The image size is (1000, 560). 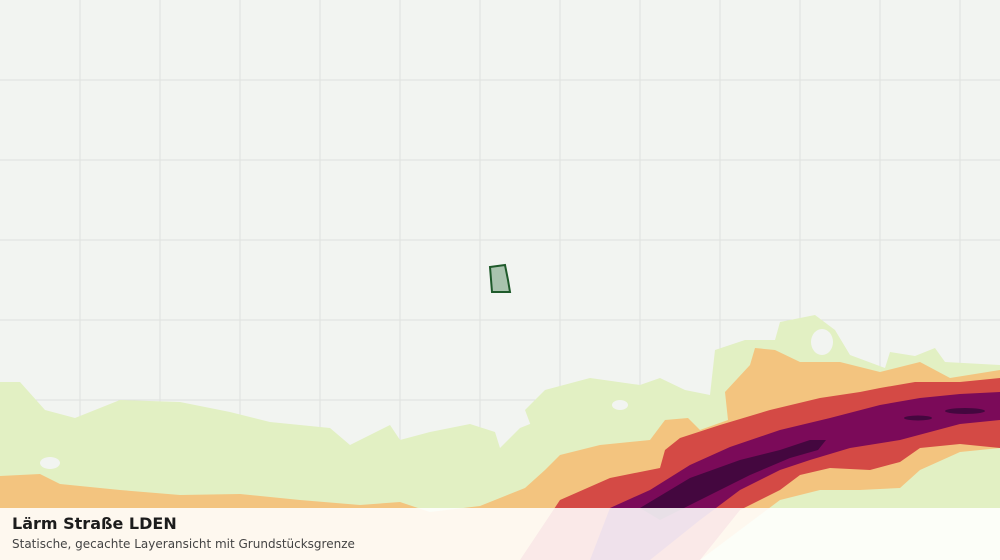 What do you see at coordinates (500, 278) in the screenshot?
I see `parcel-boundary` at bounding box center [500, 278].